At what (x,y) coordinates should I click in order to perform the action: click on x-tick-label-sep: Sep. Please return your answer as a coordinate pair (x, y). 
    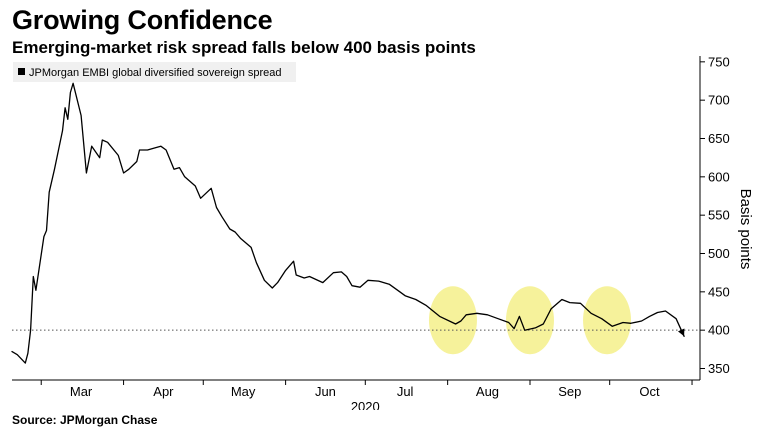
    Looking at the image, I should click on (569, 391).